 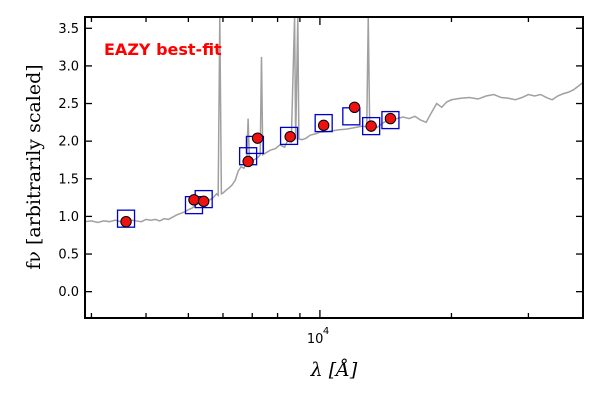 I want to click on x-tick-label-base: 10, so click(x=315, y=339).